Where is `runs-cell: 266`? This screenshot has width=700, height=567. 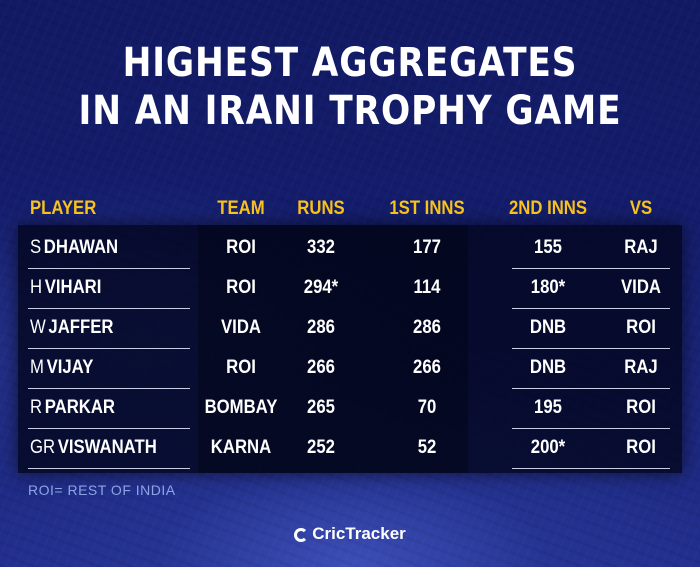
runs-cell: 266 is located at coordinates (321, 367).